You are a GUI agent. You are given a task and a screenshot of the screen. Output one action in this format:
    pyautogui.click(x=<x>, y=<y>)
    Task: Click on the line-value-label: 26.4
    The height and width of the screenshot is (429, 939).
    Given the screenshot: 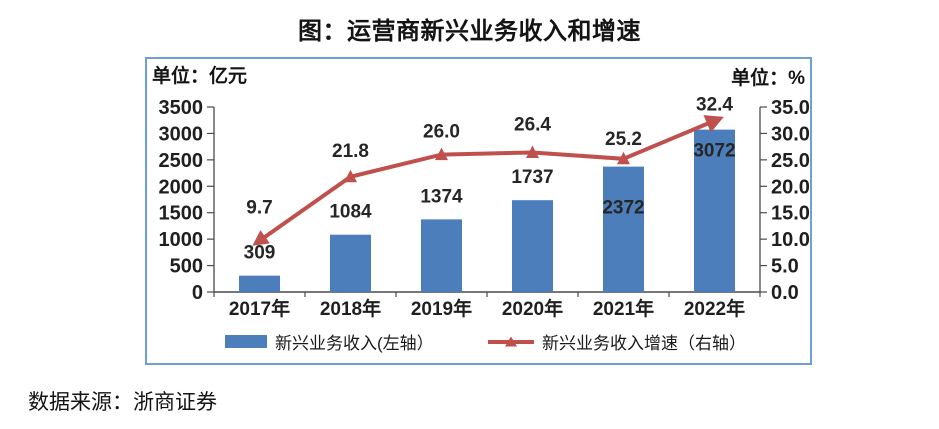 What is the action you would take?
    pyautogui.click(x=532, y=124)
    